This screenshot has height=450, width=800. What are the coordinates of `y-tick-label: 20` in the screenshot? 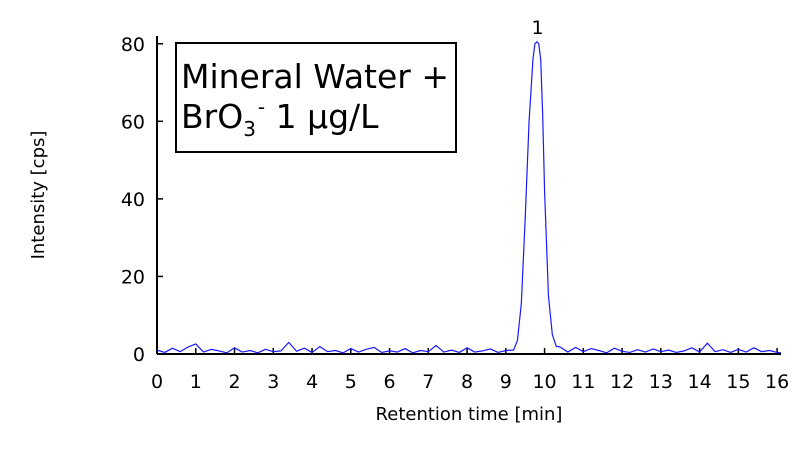 It's located at (133, 277).